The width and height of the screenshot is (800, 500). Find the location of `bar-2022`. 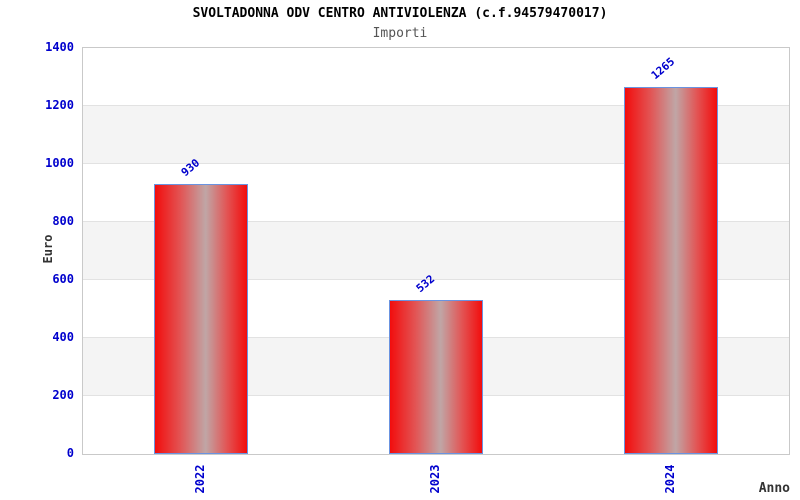

bar-2022 is located at coordinates (200, 319).